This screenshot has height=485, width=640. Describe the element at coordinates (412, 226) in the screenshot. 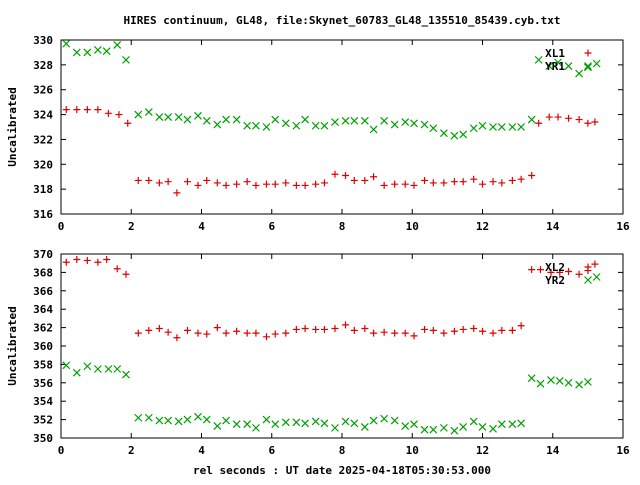

I see `x-tick-label: 10` at that location.